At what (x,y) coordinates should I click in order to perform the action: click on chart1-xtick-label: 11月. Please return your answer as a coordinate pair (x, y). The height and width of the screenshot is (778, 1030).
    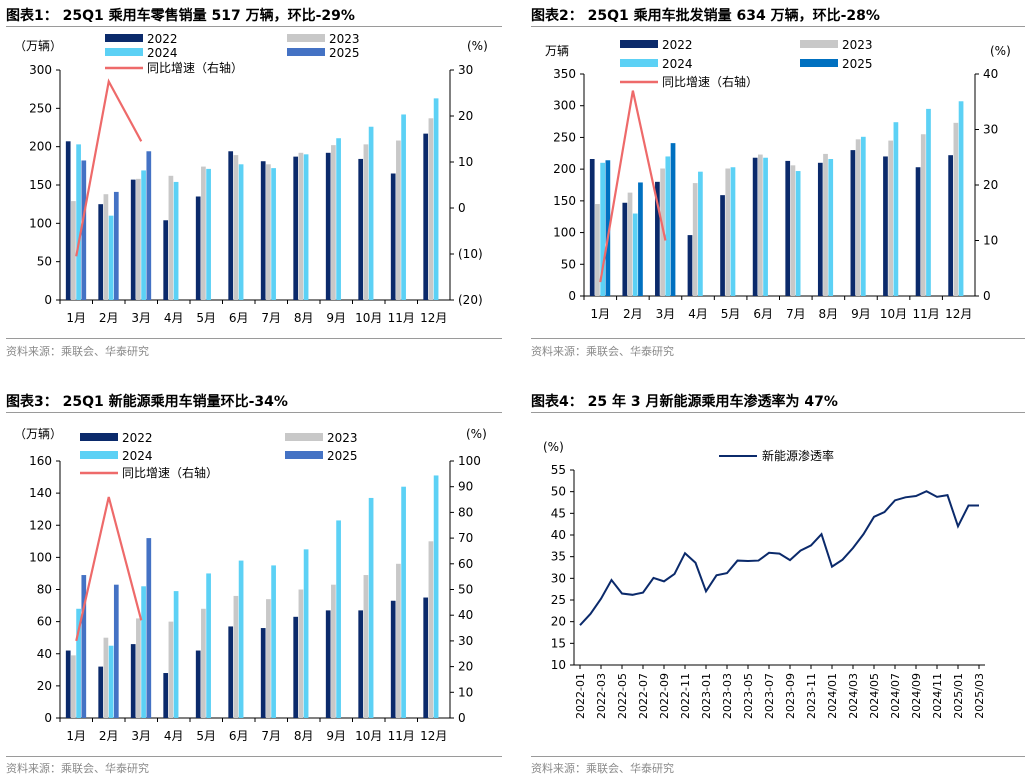
    Looking at the image, I should click on (401, 318).